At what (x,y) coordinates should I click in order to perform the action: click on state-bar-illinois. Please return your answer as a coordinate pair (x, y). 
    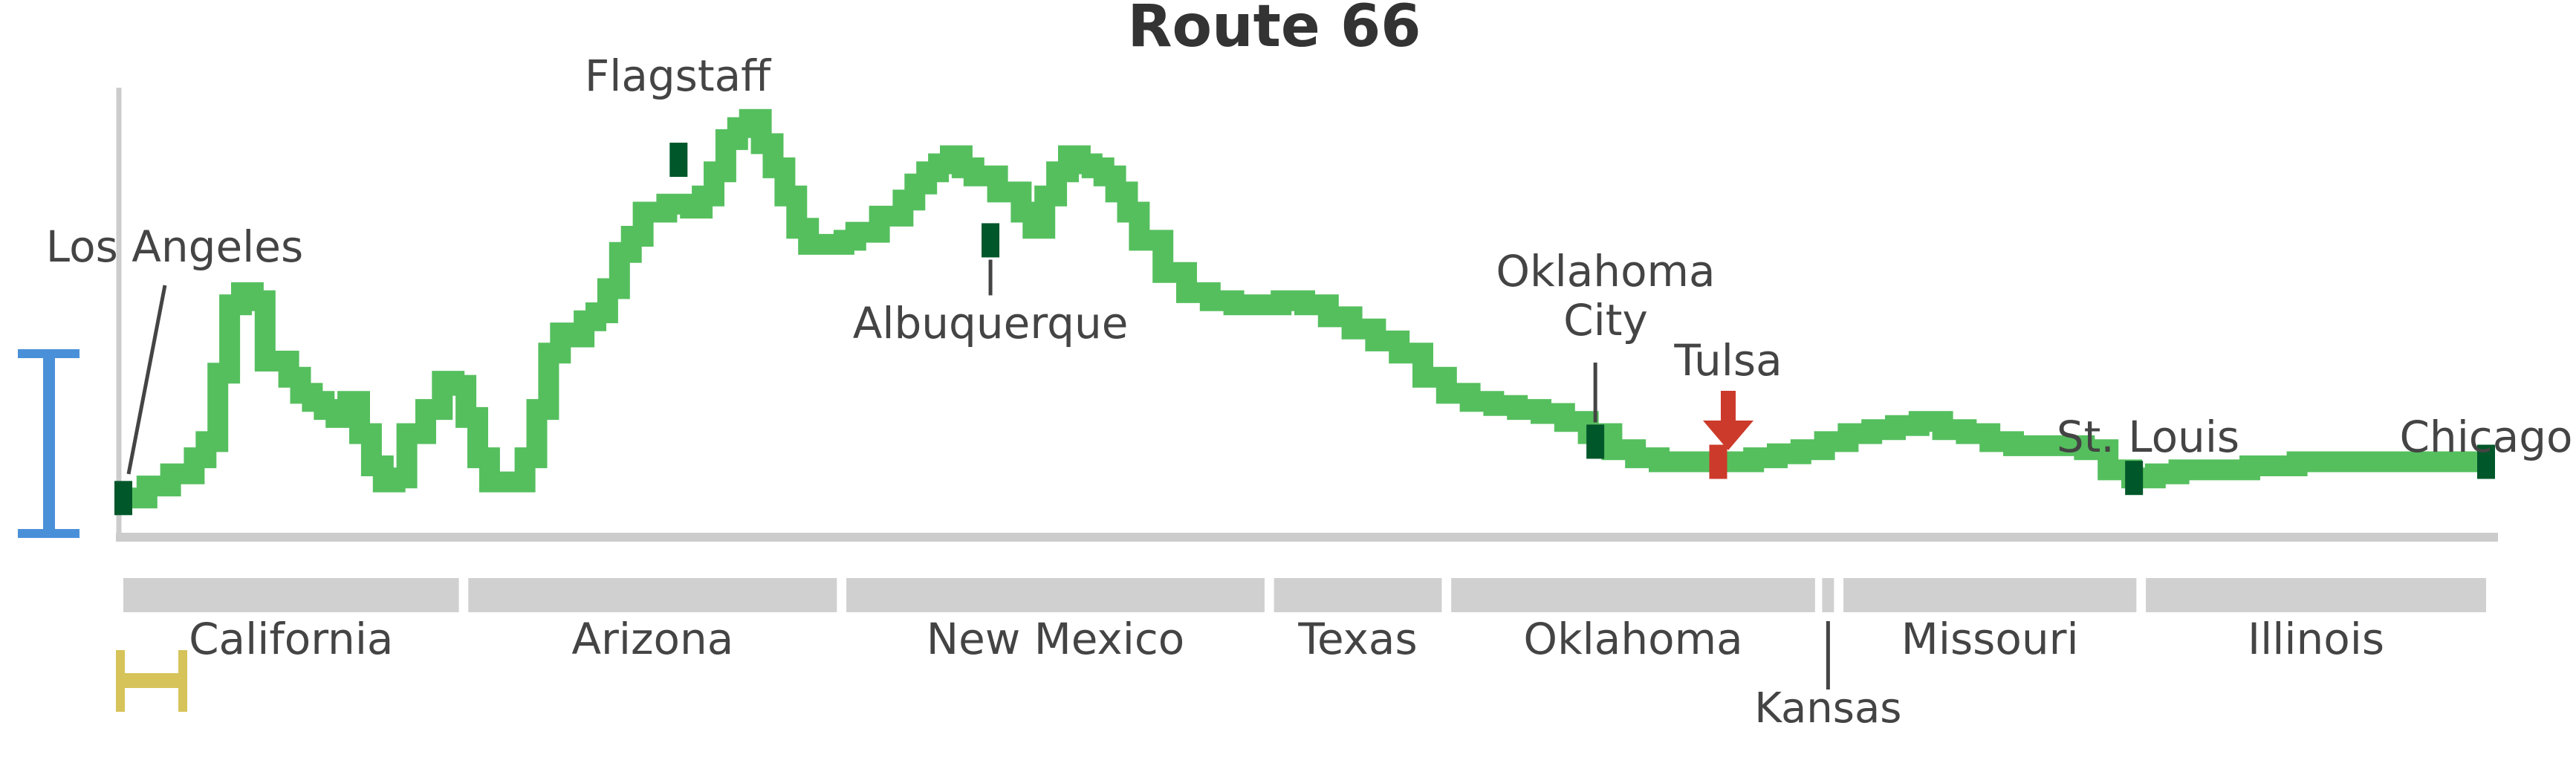
    Looking at the image, I should click on (2316, 595).